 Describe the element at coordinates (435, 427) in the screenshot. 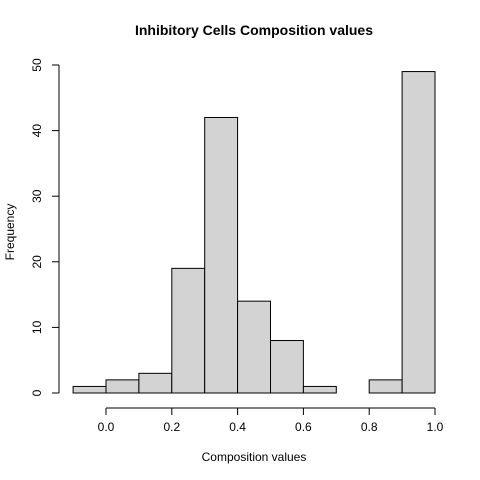

I see `x-tick-label: 1.0` at that location.